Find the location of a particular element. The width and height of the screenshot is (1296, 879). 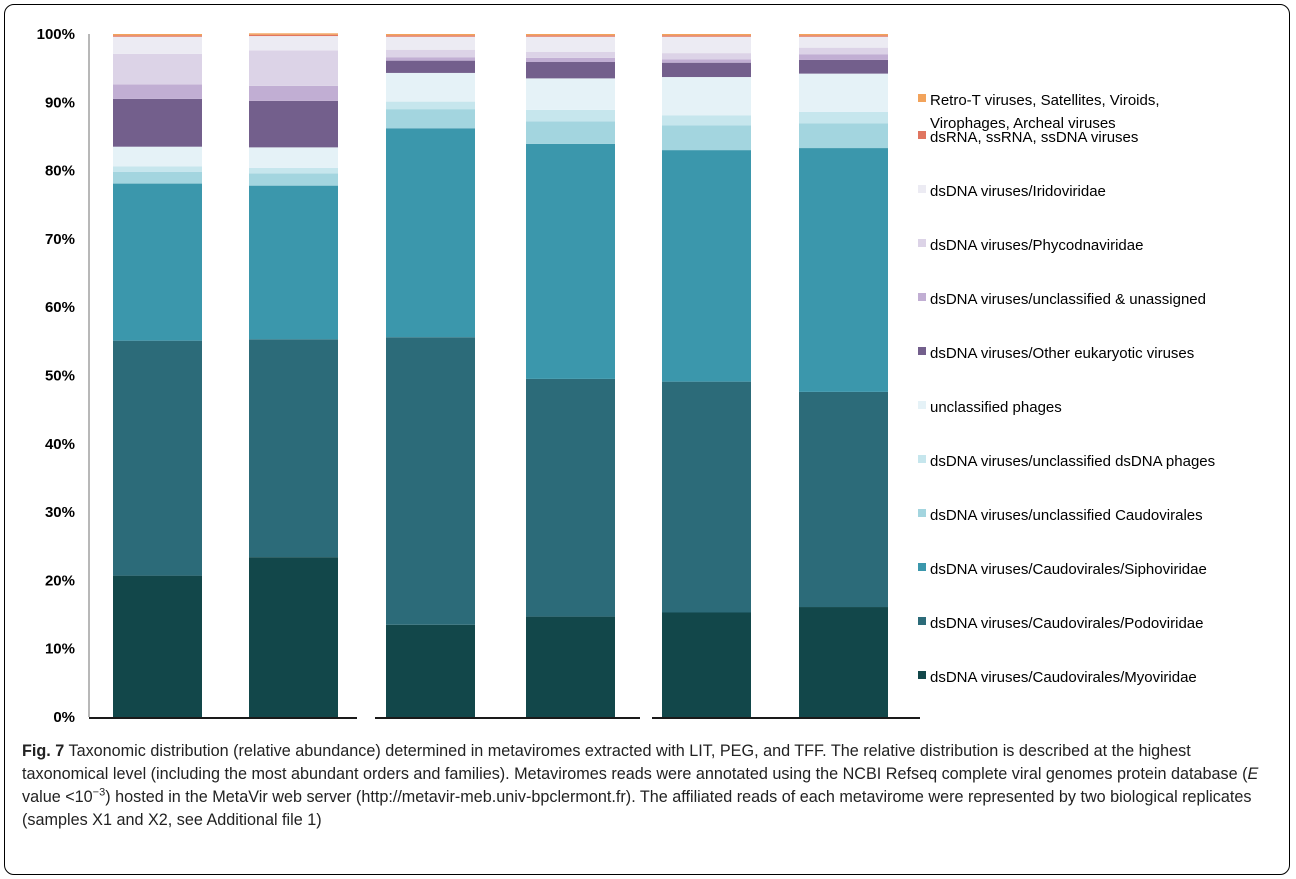

y-tick-label: 30% is located at coordinates (60, 512).